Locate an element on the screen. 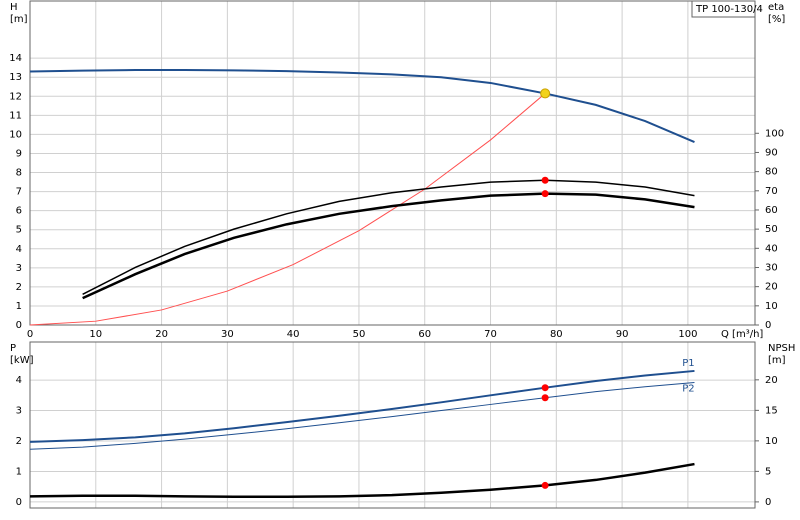 The height and width of the screenshot is (520, 800). y-tick-label: 12 is located at coordinates (15, 96).